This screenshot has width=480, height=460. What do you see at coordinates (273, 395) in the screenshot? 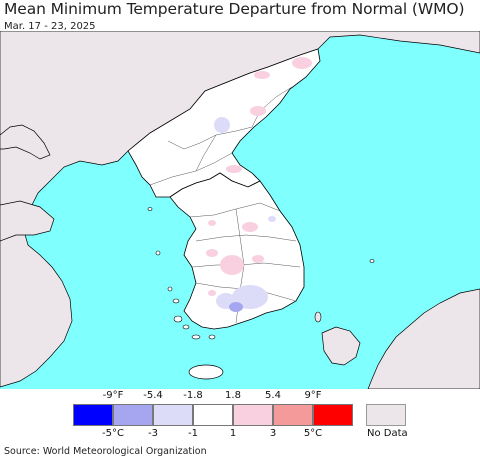
I see `legend-f-tick: 5.4` at bounding box center [273, 395].